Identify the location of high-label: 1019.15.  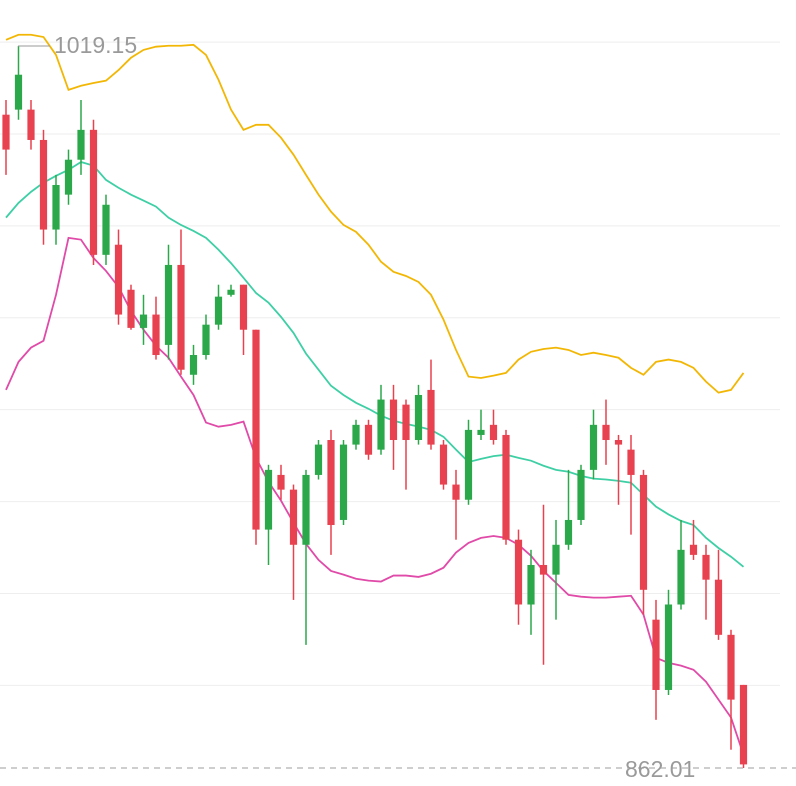
(95, 45).